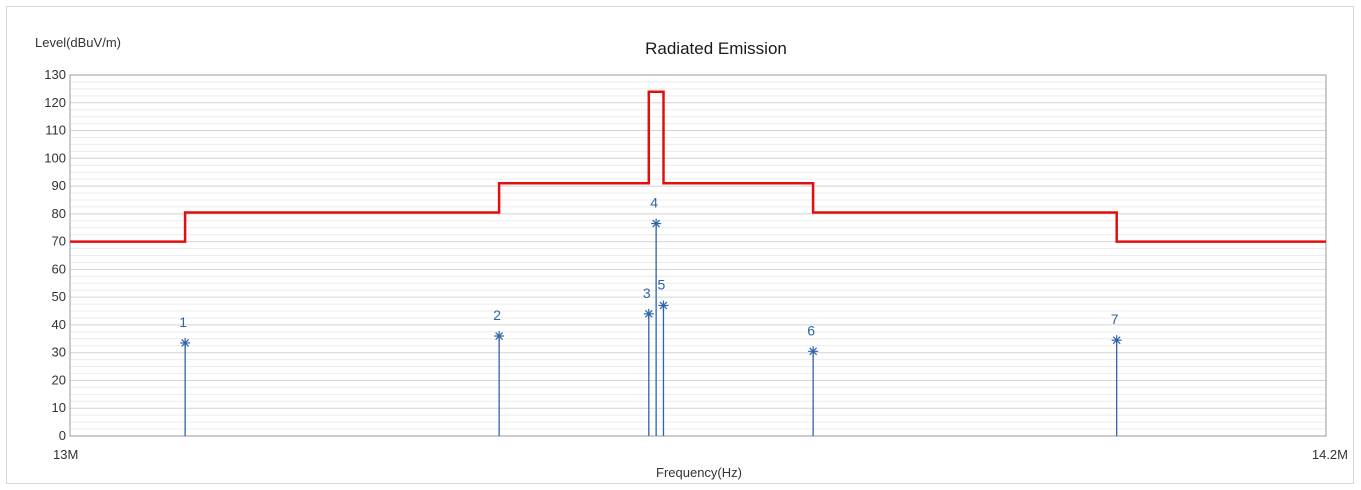 Image resolution: width=1361 pixels, height=490 pixels. Describe the element at coordinates (185, 375) in the screenshot. I see `marker-1: 1` at that location.